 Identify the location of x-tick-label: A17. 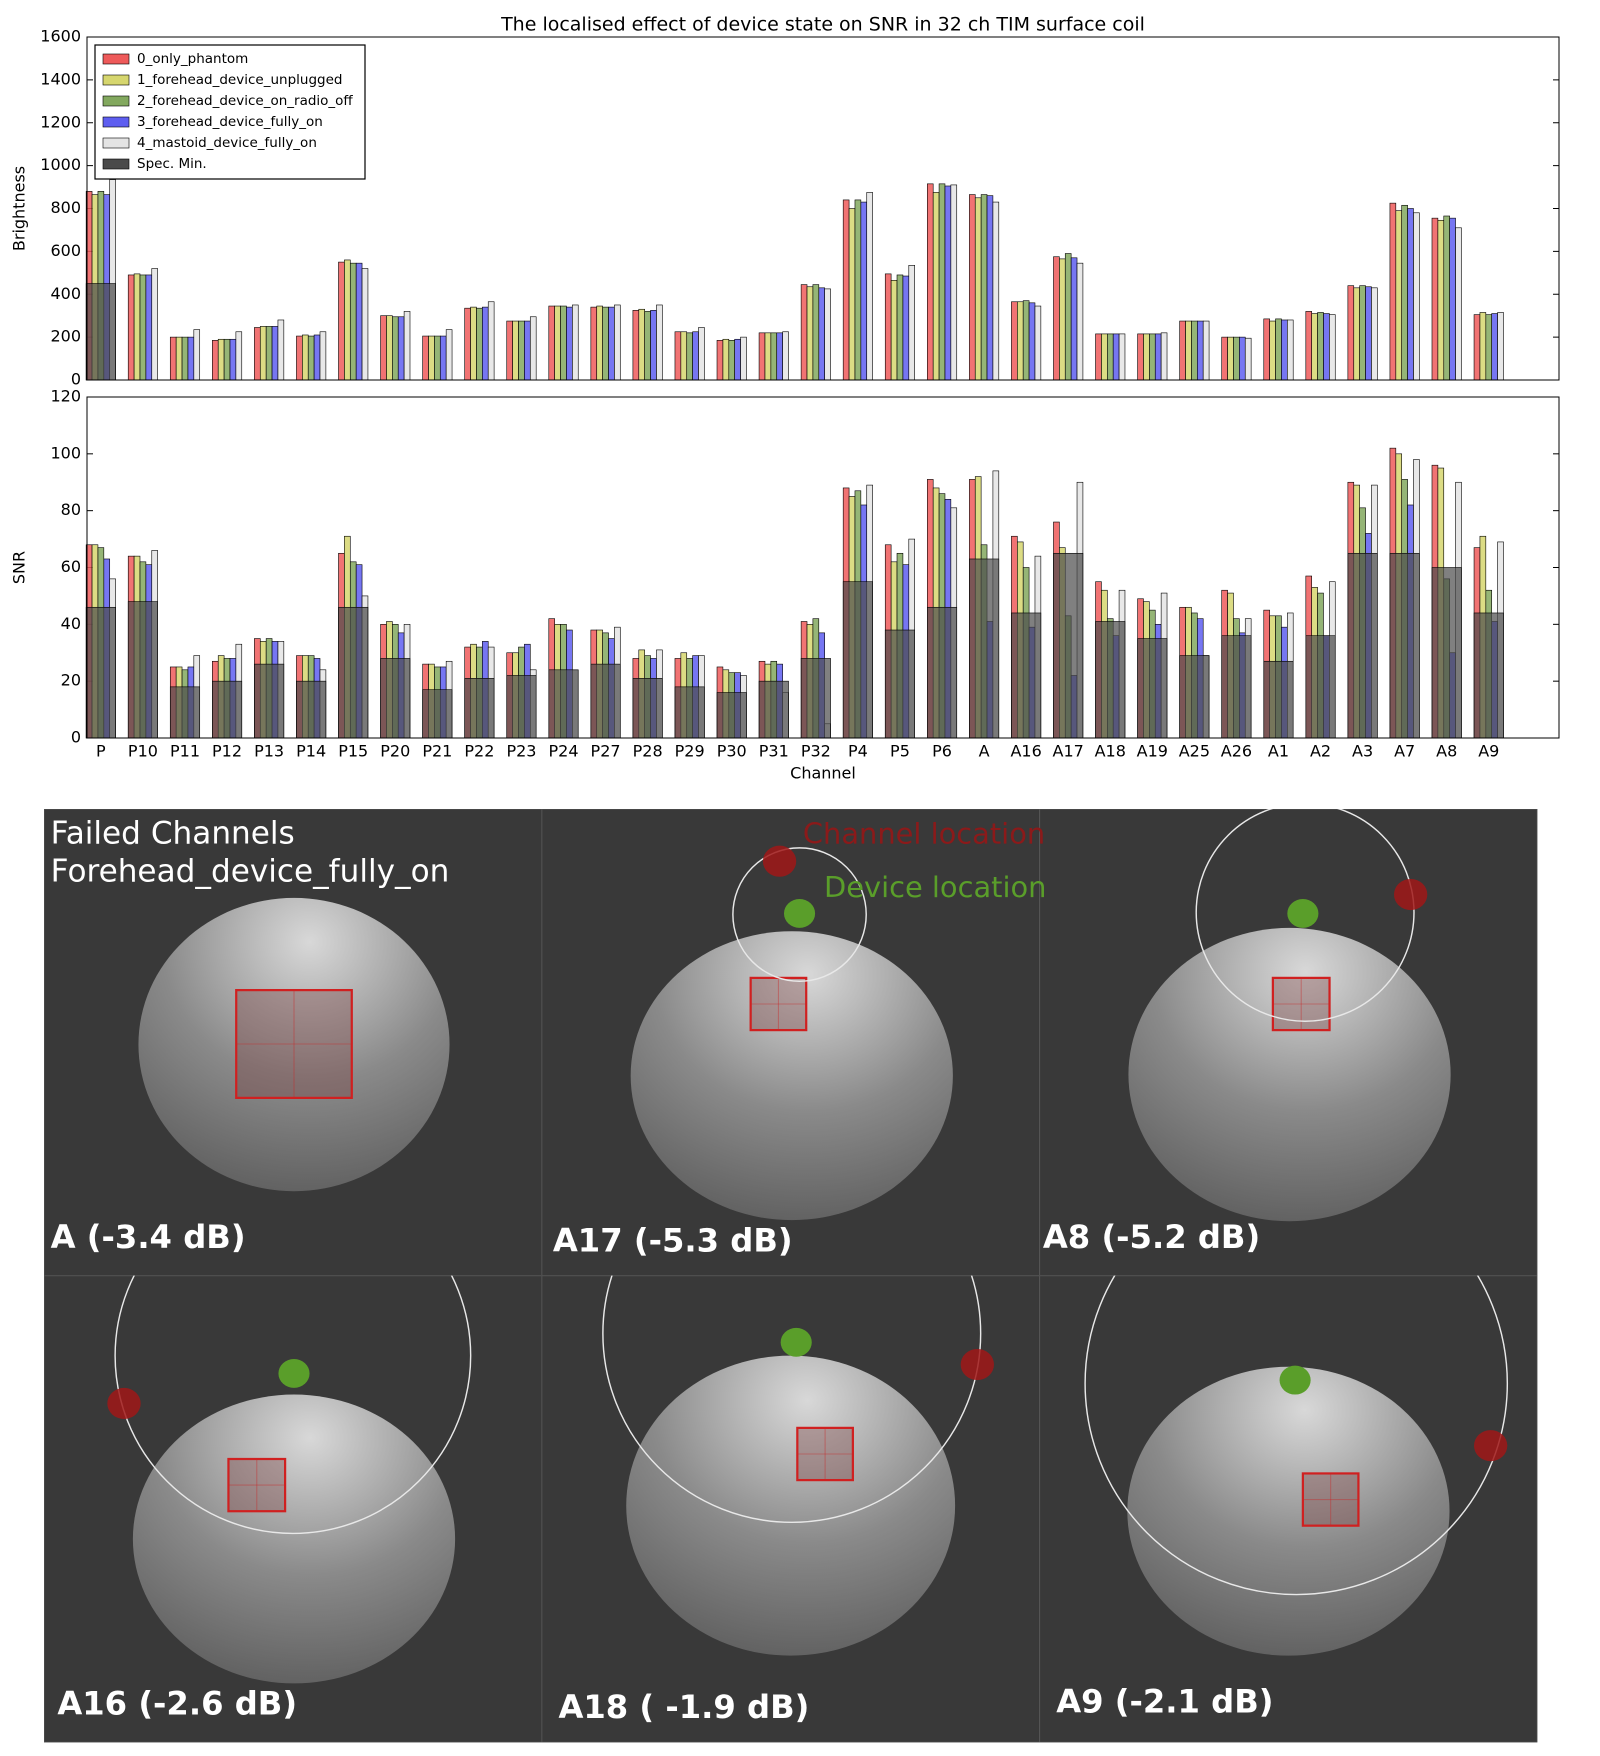
(1068, 751).